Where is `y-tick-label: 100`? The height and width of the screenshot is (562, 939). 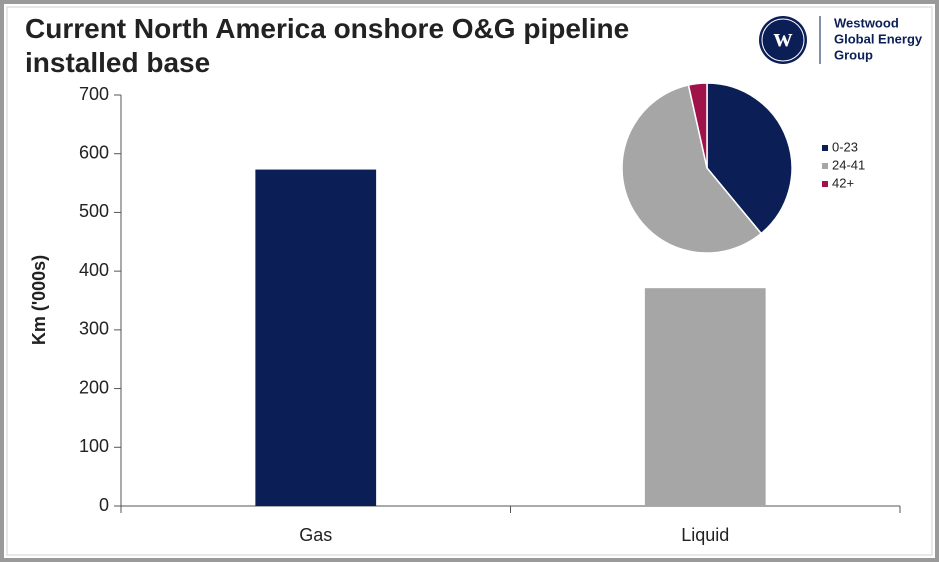 y-tick-label: 100 is located at coordinates (94, 446).